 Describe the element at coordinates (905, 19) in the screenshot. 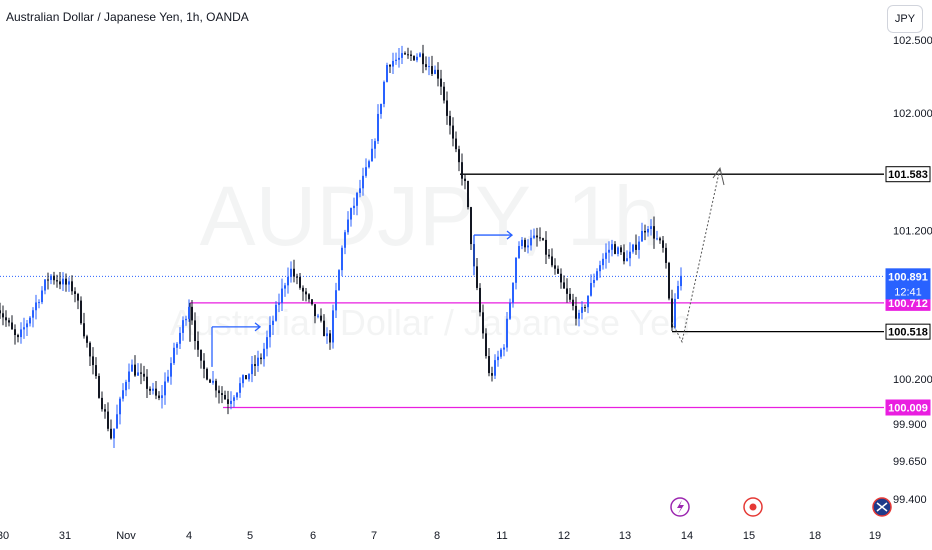

I see `currency-button: JPY` at that location.